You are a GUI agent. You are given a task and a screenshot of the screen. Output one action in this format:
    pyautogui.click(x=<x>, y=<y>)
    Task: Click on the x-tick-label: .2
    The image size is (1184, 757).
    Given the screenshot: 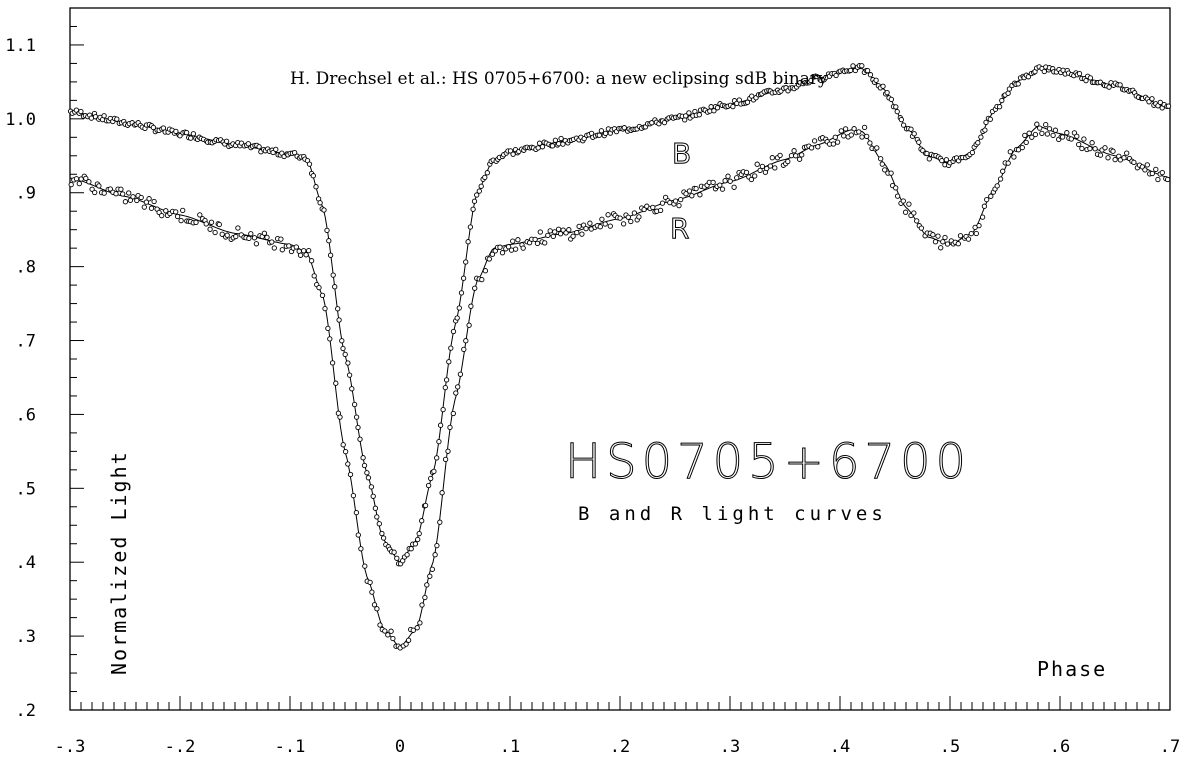 What is the action you would take?
    pyautogui.click(x=620, y=747)
    